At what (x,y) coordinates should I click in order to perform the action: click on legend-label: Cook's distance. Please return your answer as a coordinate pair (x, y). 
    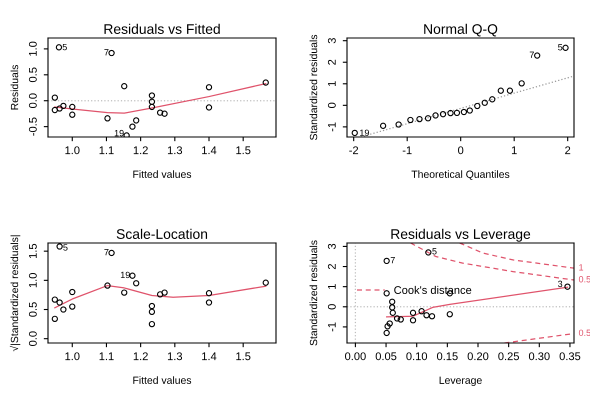
    Looking at the image, I should click on (433, 290).